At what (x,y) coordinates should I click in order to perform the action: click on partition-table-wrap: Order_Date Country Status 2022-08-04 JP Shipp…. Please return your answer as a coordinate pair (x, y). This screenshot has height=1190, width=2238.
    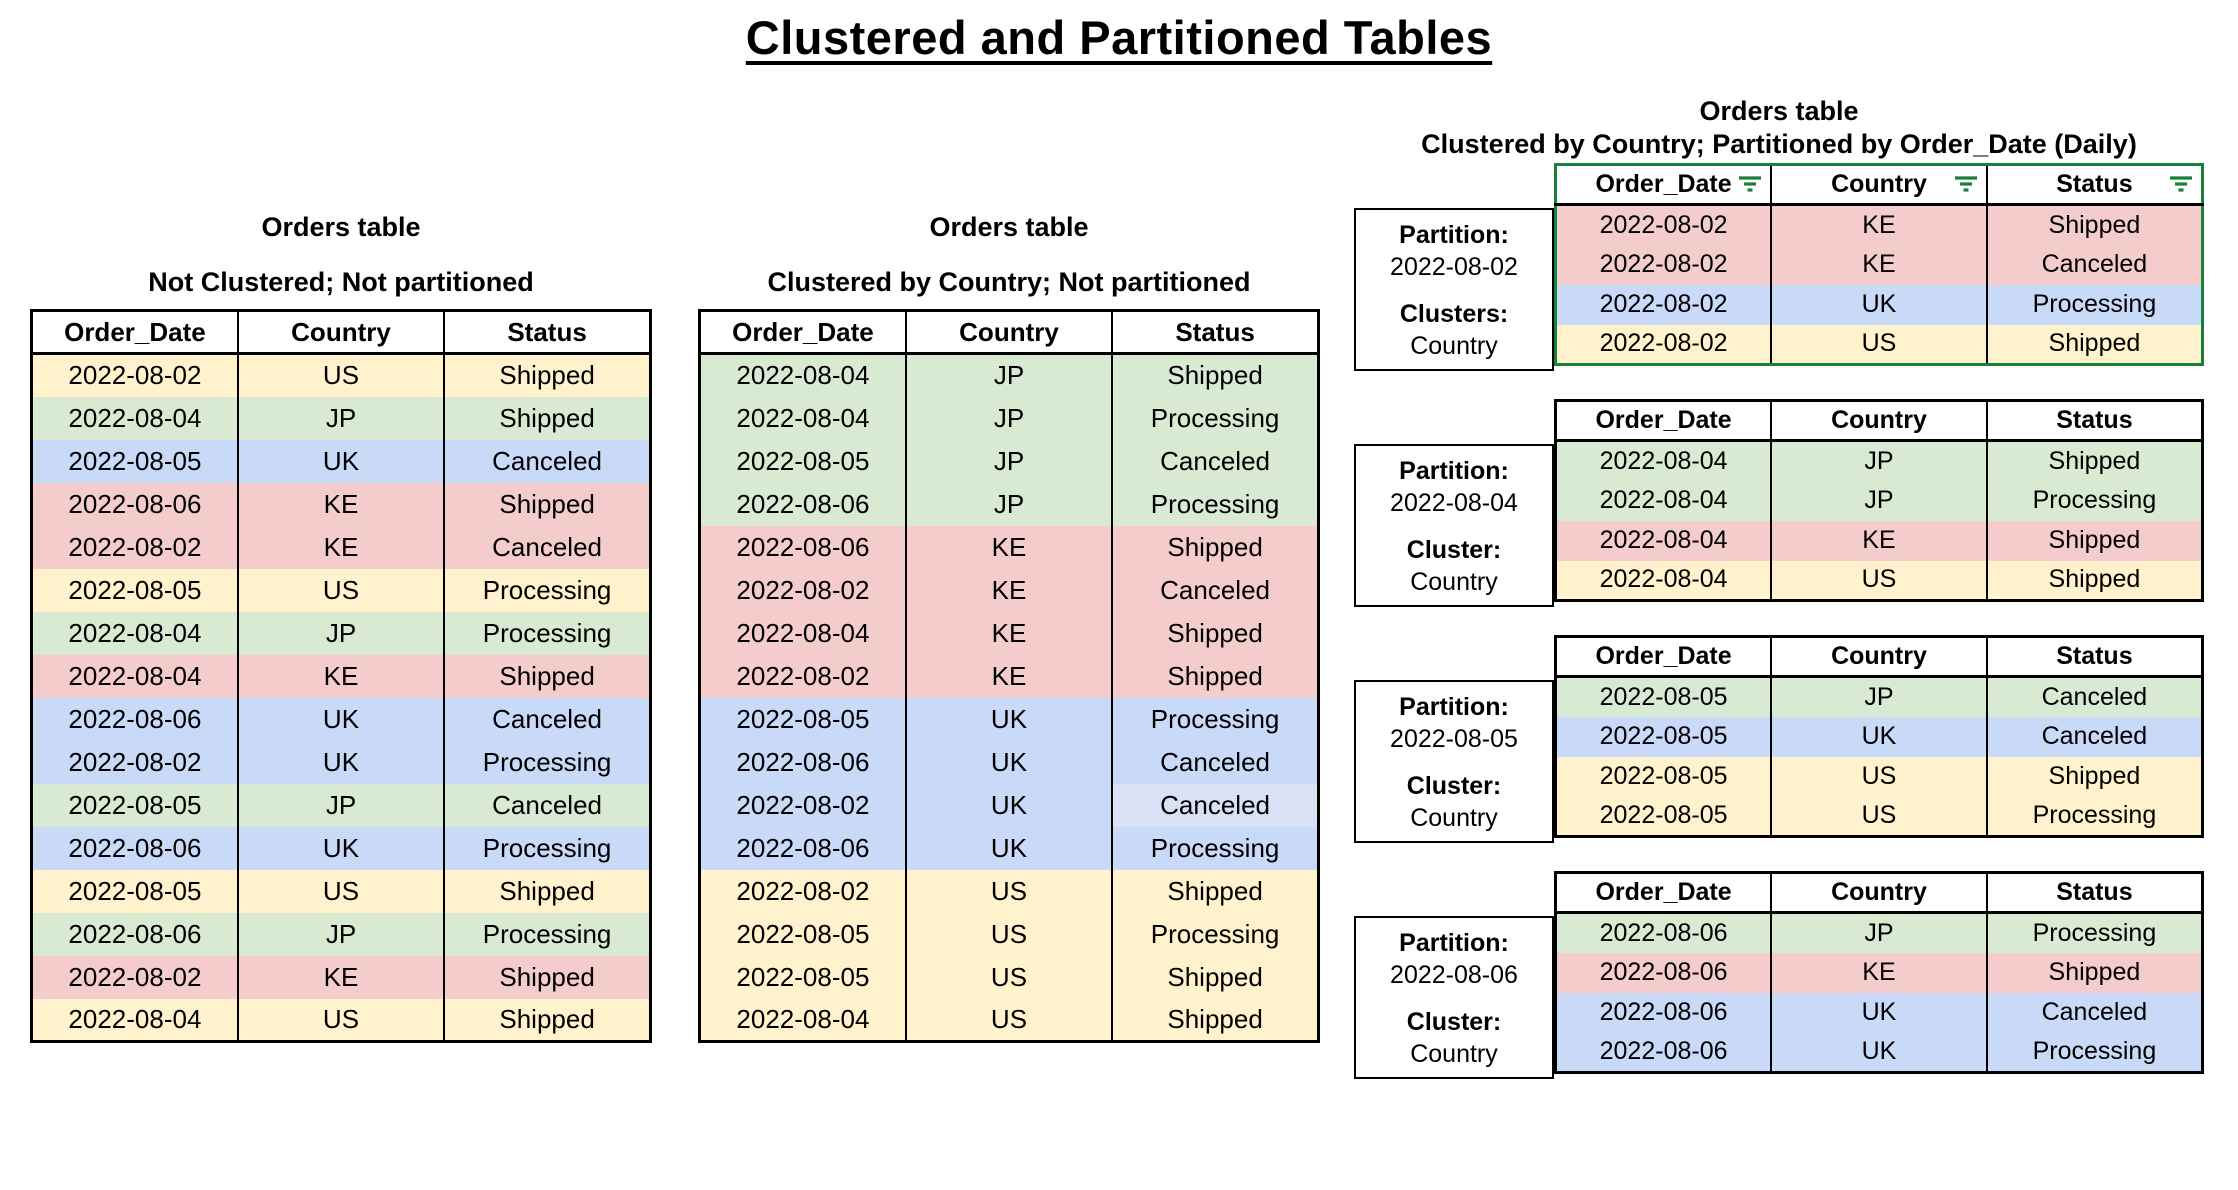
    Looking at the image, I should click on (1879, 503).